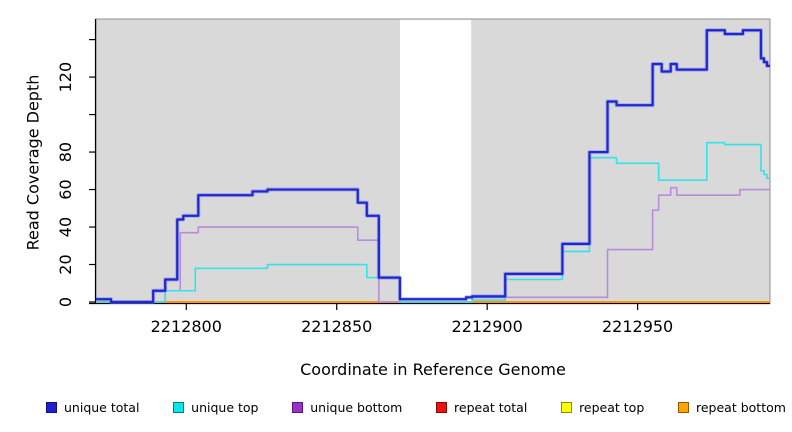 This screenshot has width=792, height=432. I want to click on x-axis-title: Coordinate in Reference Genome, so click(433, 369).